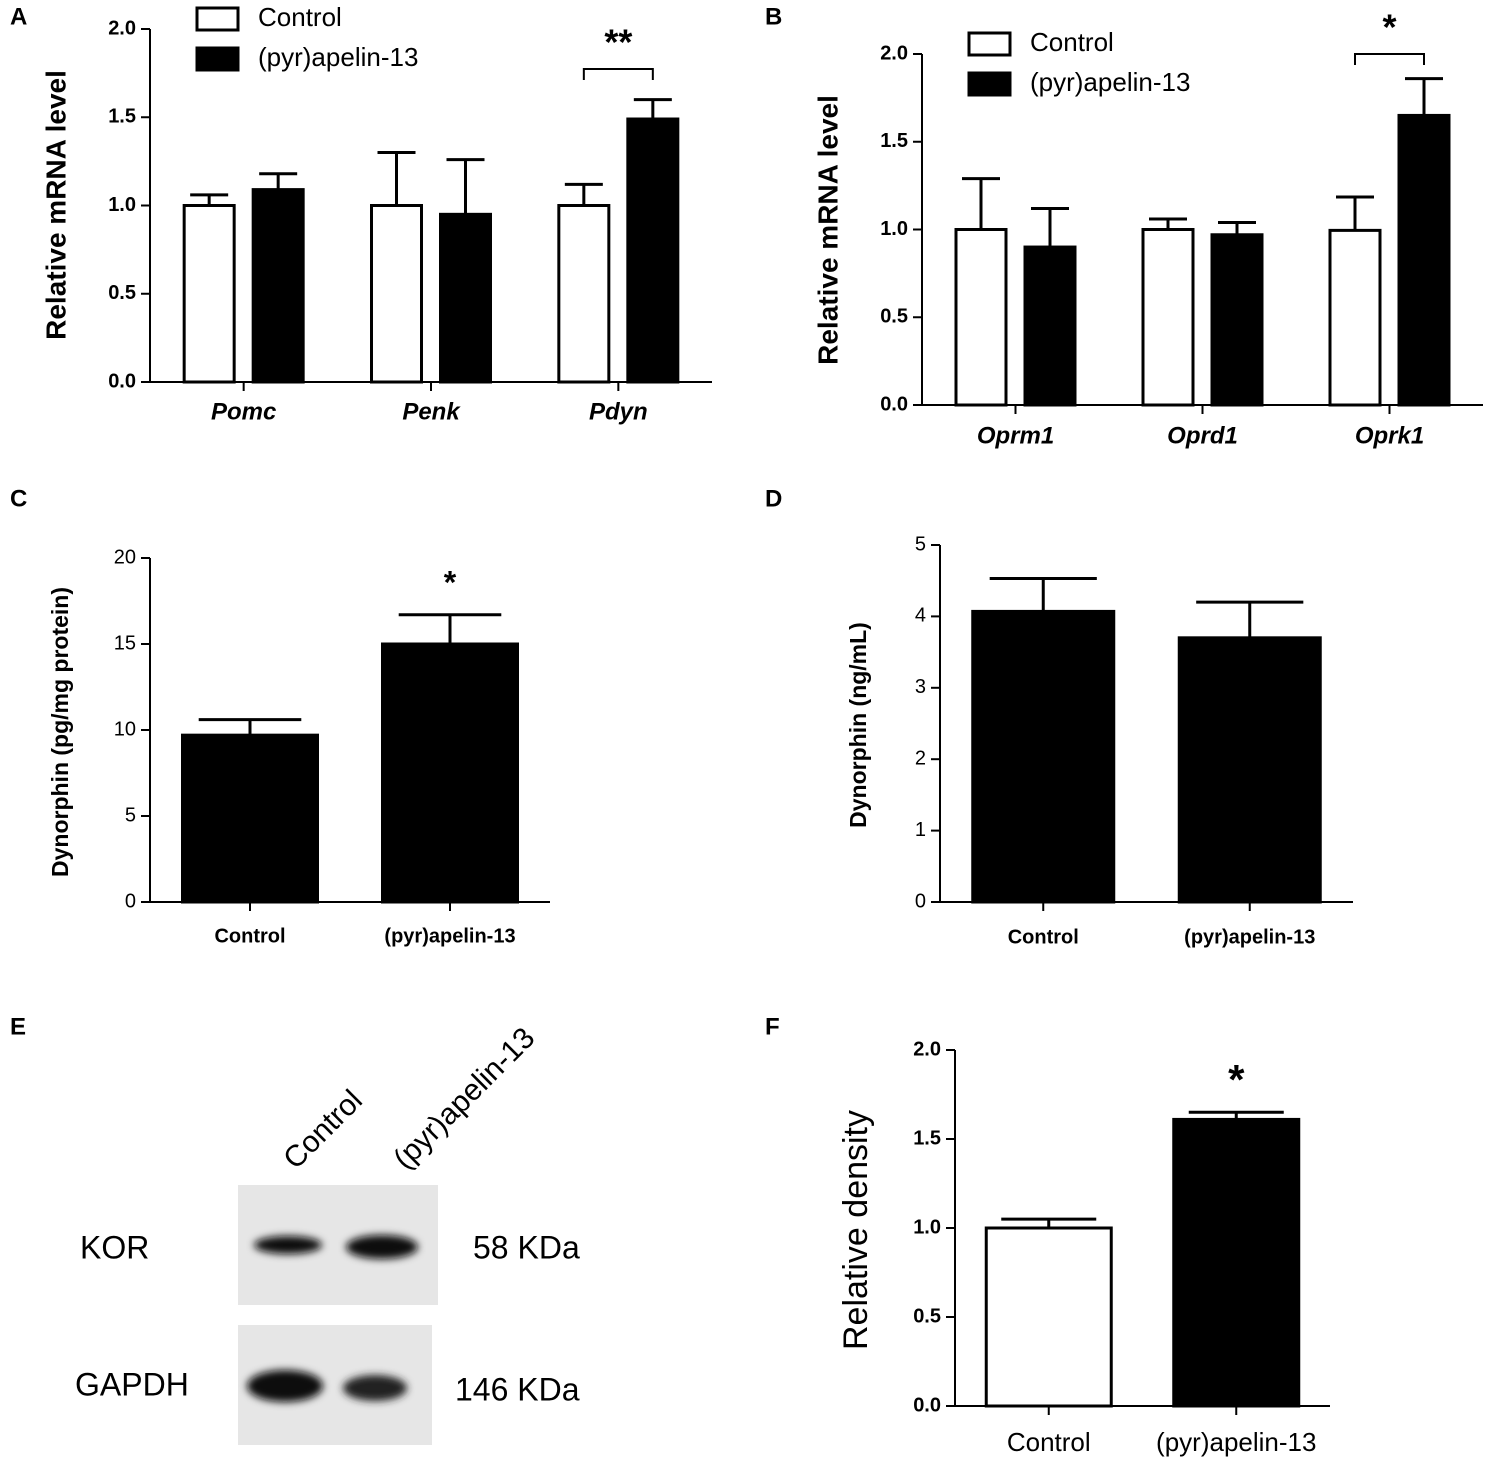 The width and height of the screenshot is (1493, 1472). I want to click on y-tick-label: 3, so click(920, 687).